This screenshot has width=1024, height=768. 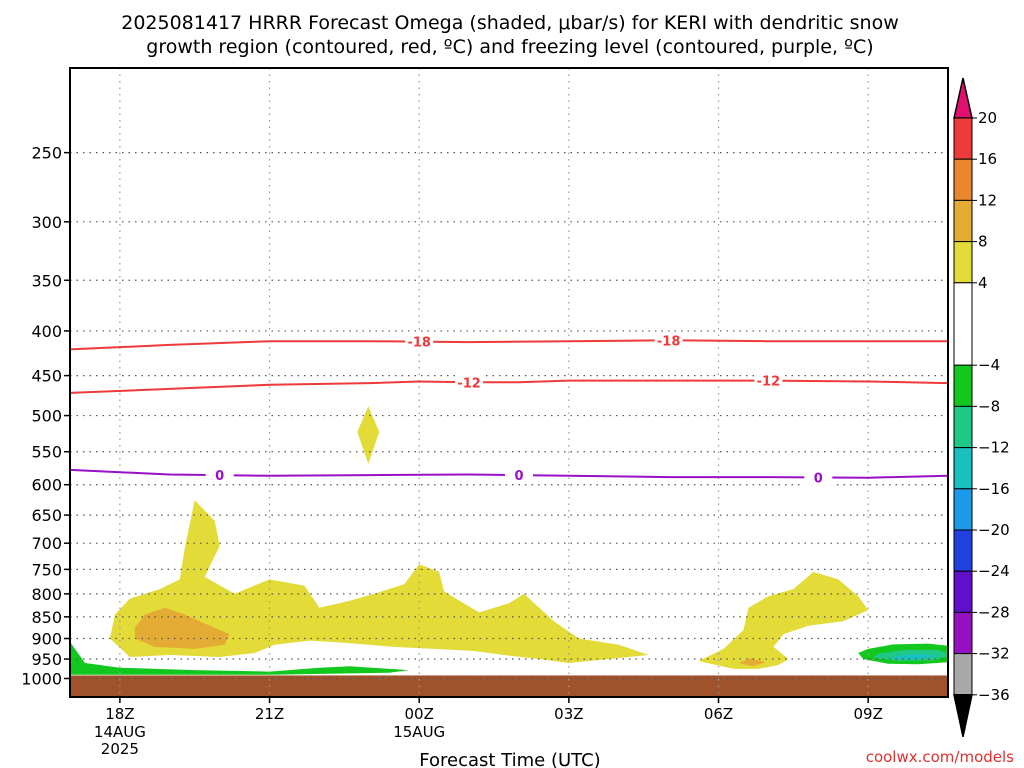 I want to click on colorbar-top-triangle, so click(x=963, y=98).